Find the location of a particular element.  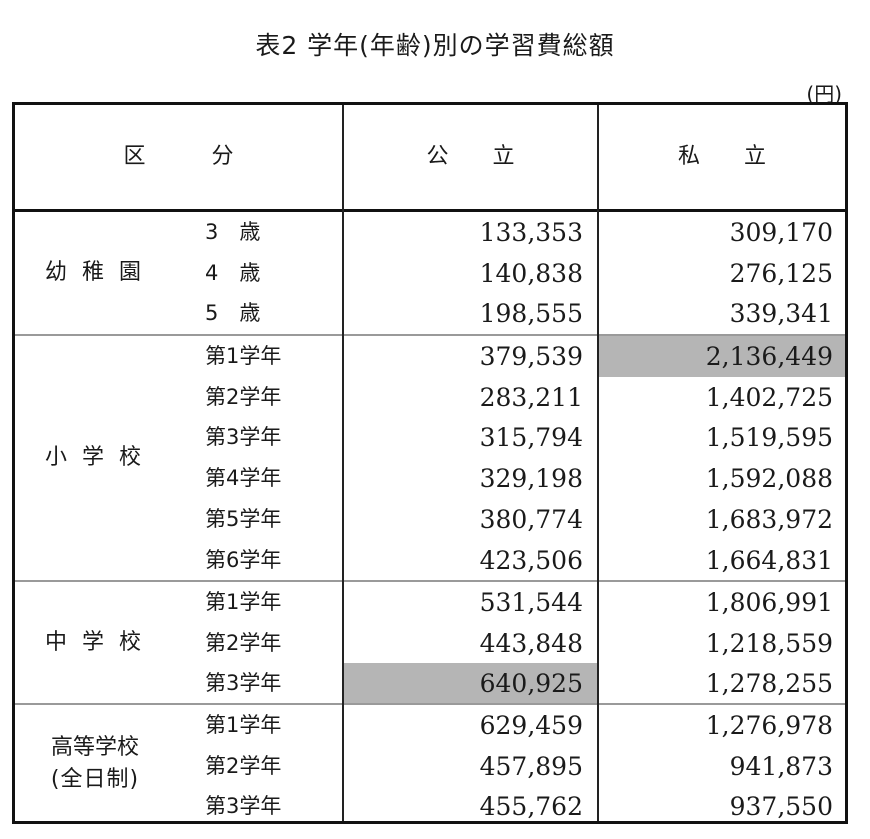

table-title: 表2 学年(年齢)別の学習費総額 is located at coordinates (435, 45).